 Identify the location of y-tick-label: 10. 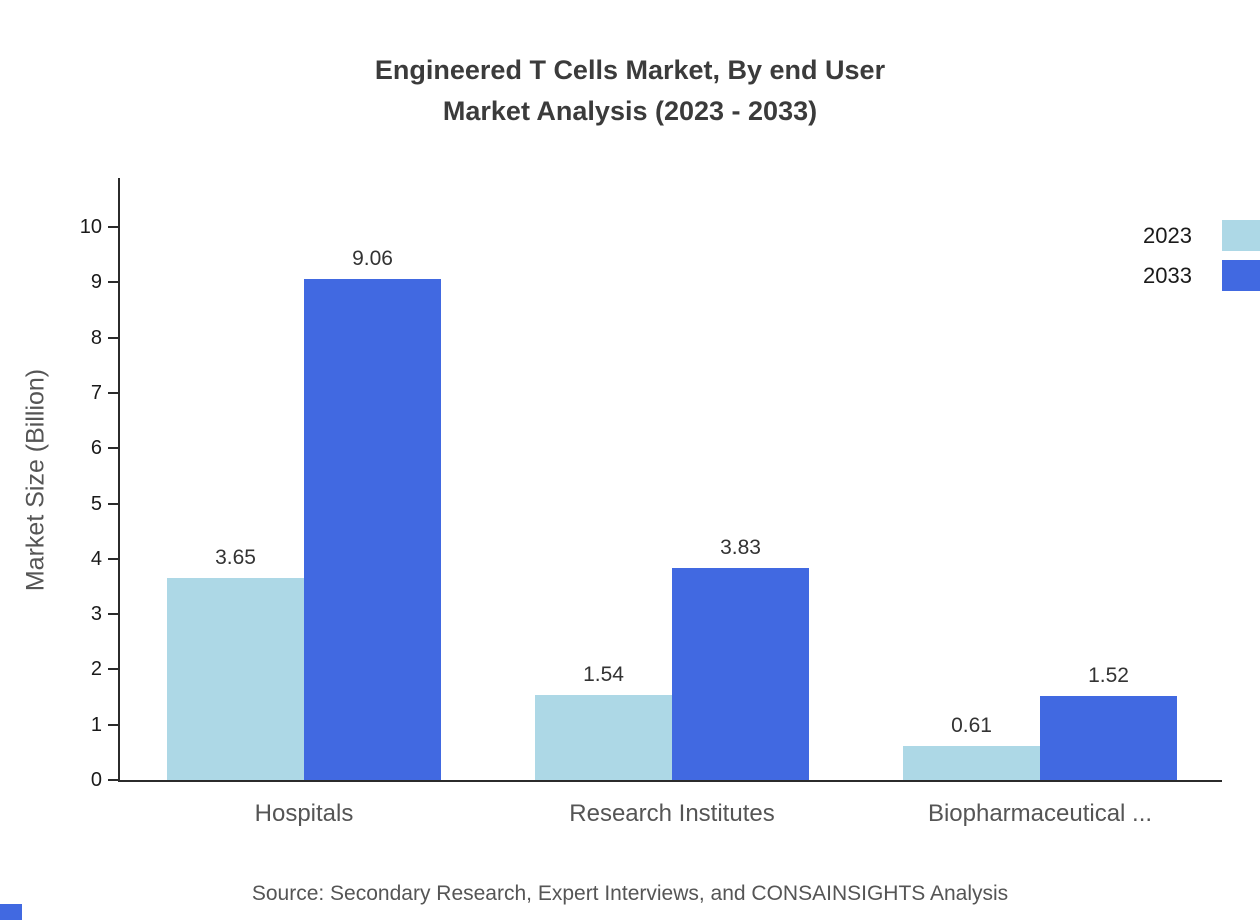
(90, 227).